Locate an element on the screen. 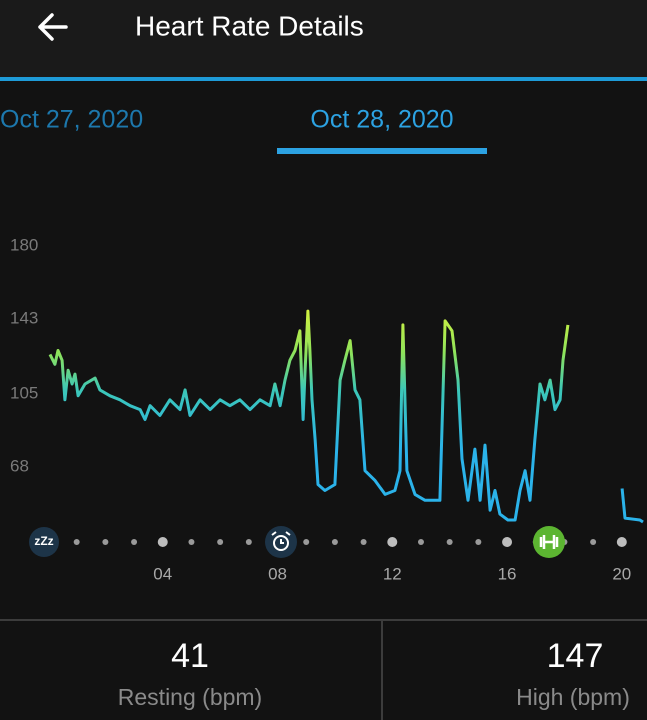 This screenshot has height=720, width=647. sleep-icon-text: zZz is located at coordinates (43, 541).